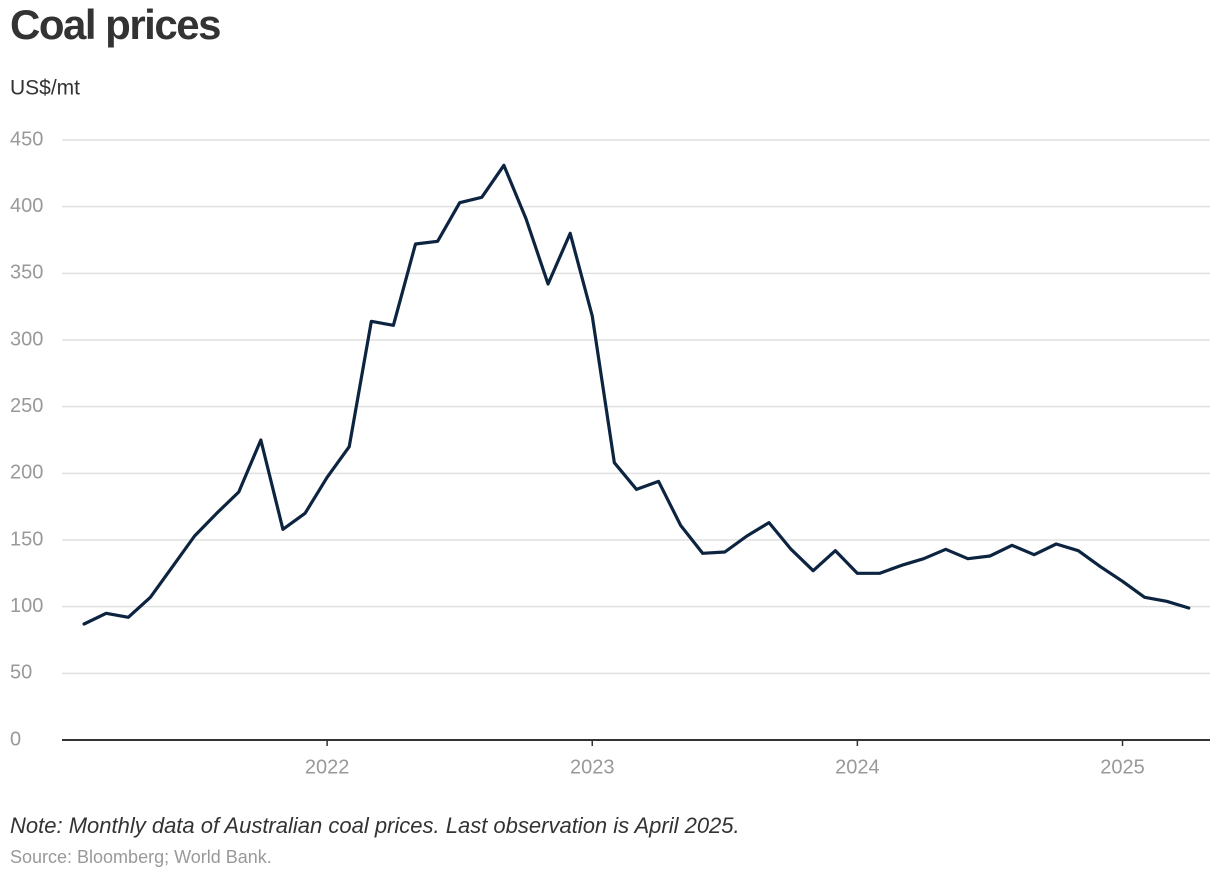 This screenshot has width=1220, height=882. Describe the element at coordinates (26, 273) in the screenshot. I see `y-tick-label: 350` at that location.